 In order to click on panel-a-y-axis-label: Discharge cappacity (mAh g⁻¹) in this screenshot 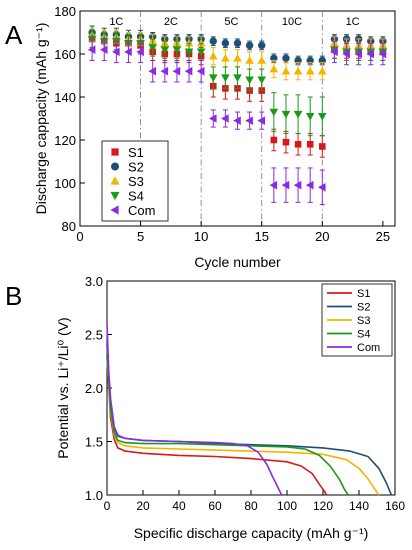, I will do `click(41, 119)`.